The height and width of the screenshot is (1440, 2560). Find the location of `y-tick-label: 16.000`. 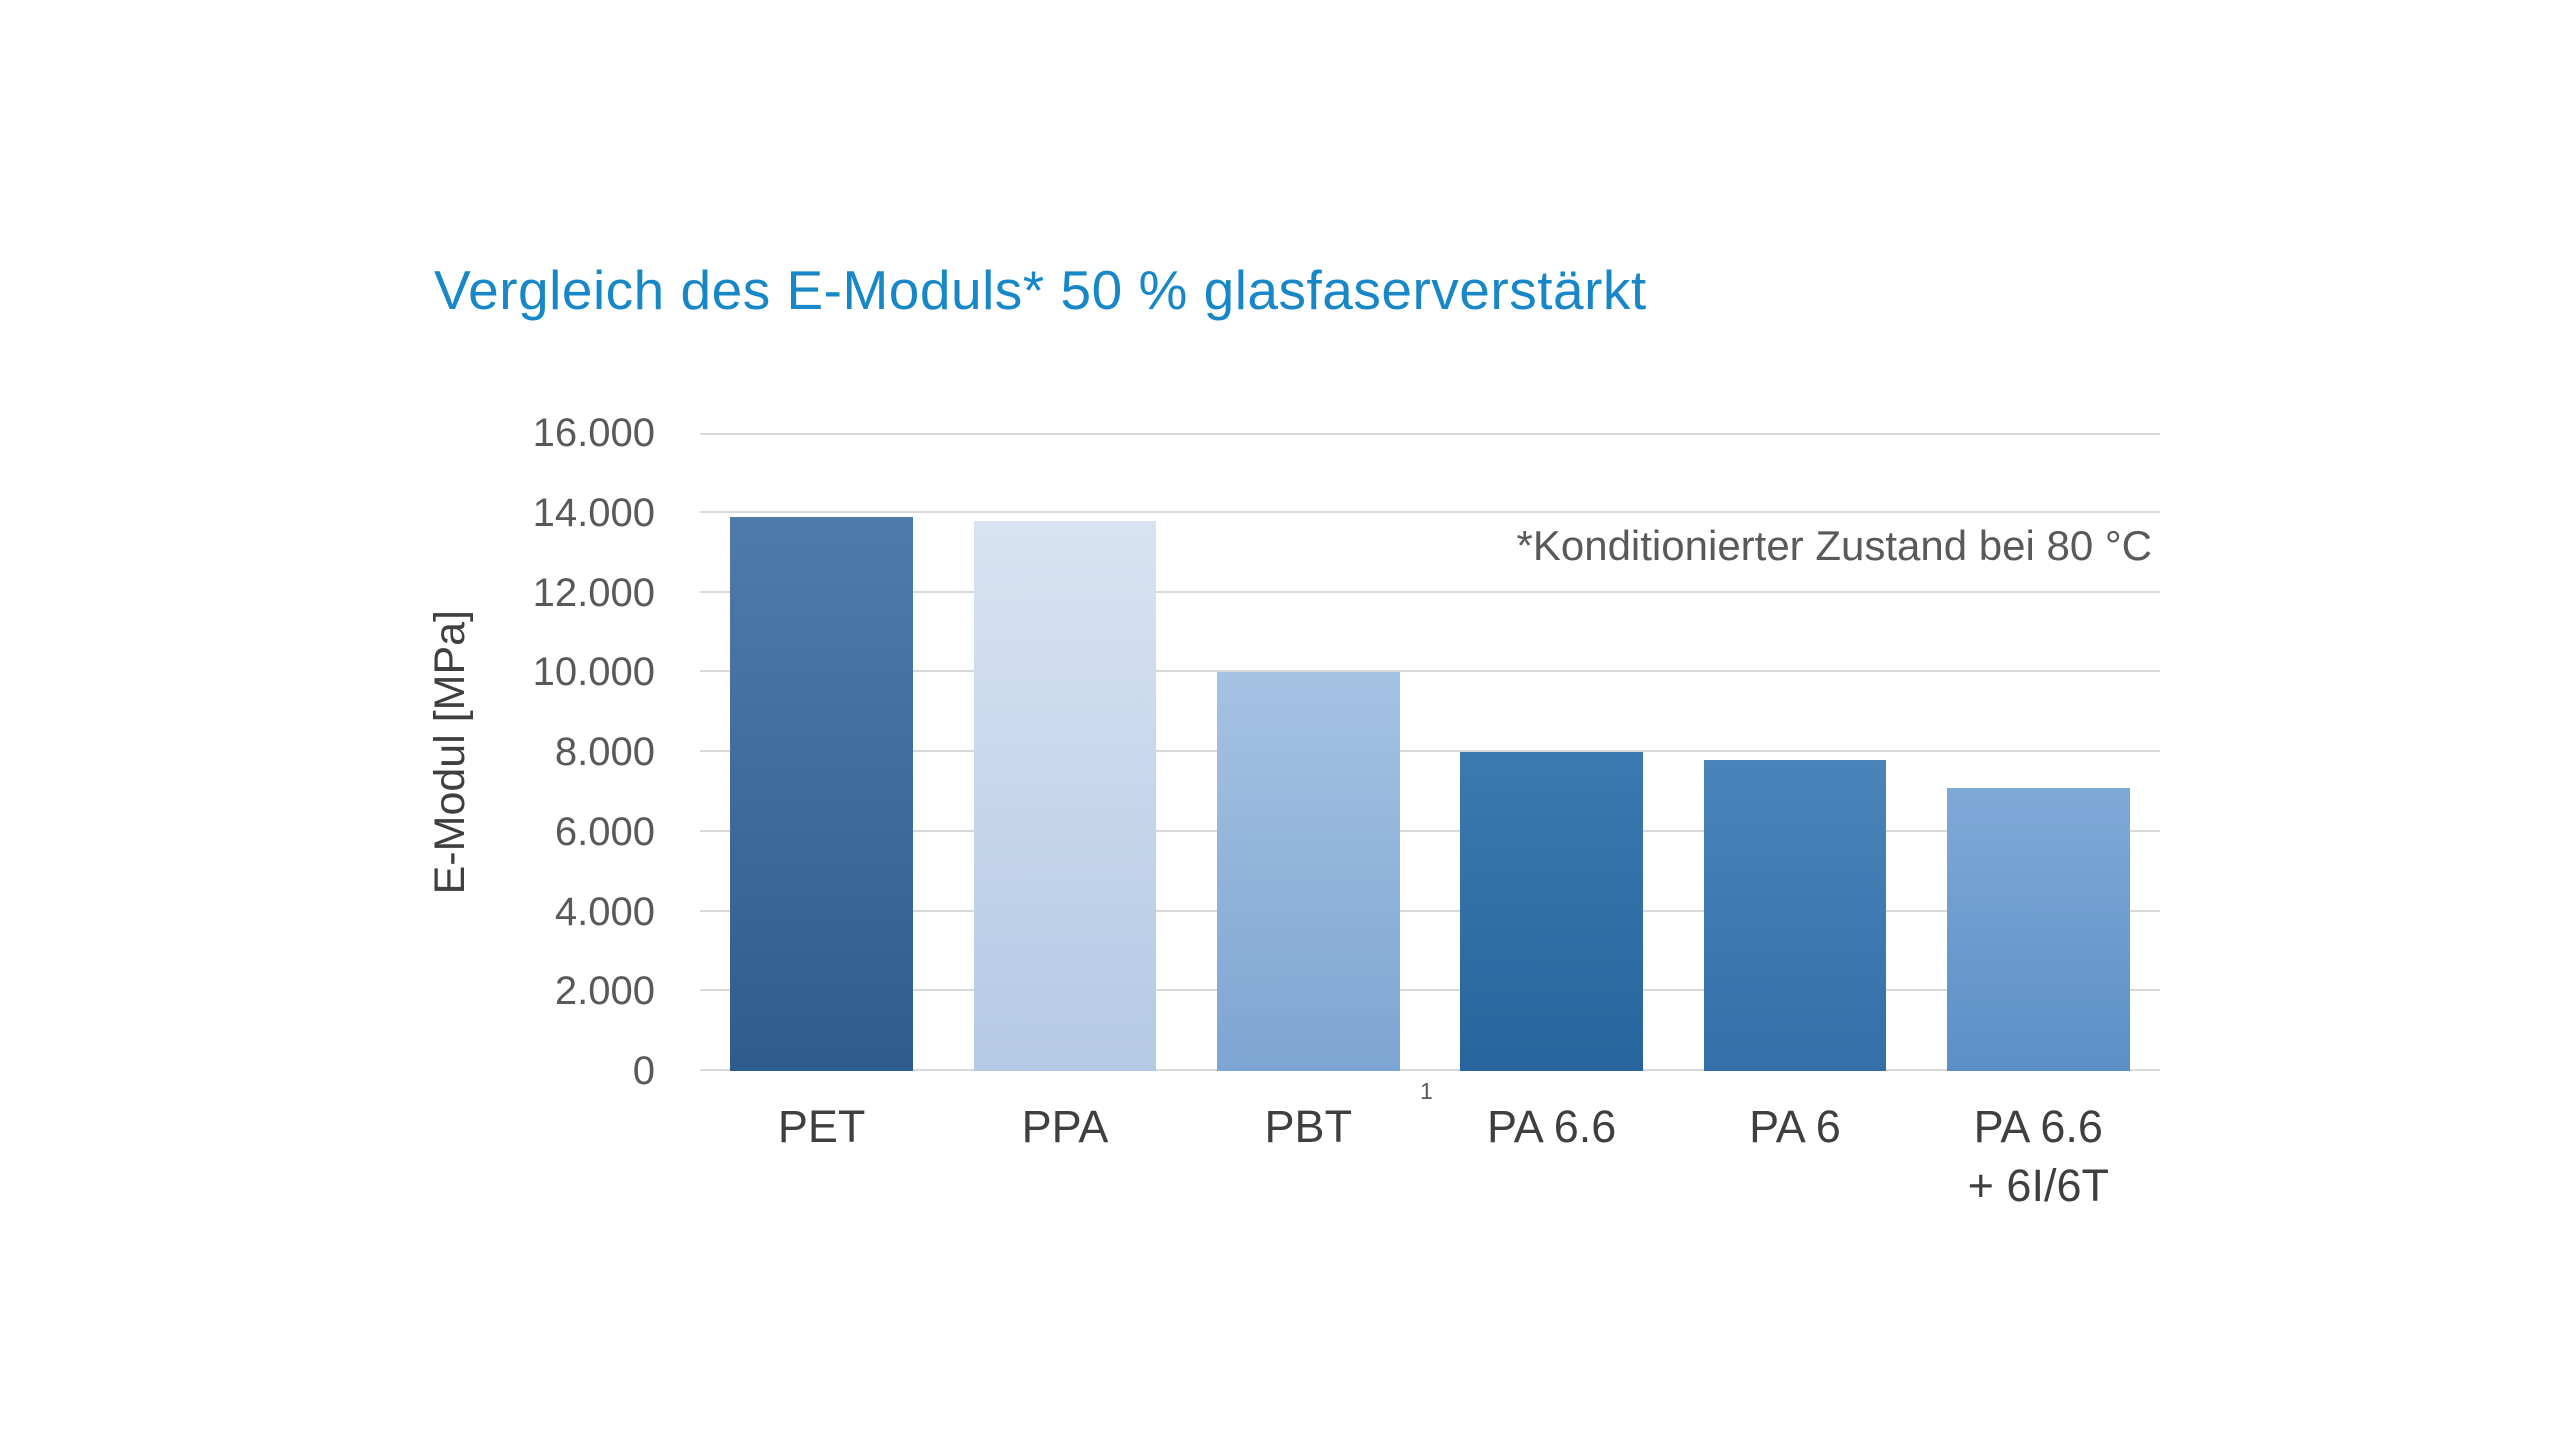

y-tick-label: 16.000 is located at coordinates (593, 433).